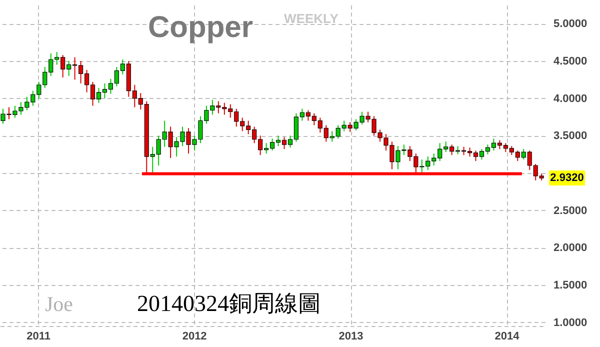 This screenshot has height=347, width=600. Describe the element at coordinates (571, 210) in the screenshot. I see `y-tick-label: 2.5000` at that location.